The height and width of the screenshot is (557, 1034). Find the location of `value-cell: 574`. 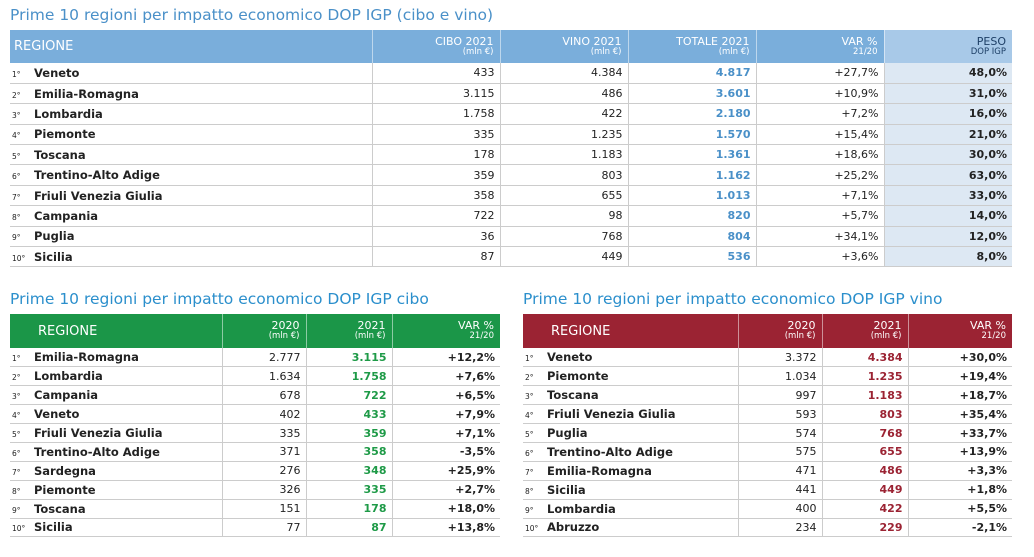

value-cell: 574 is located at coordinates (779, 433).